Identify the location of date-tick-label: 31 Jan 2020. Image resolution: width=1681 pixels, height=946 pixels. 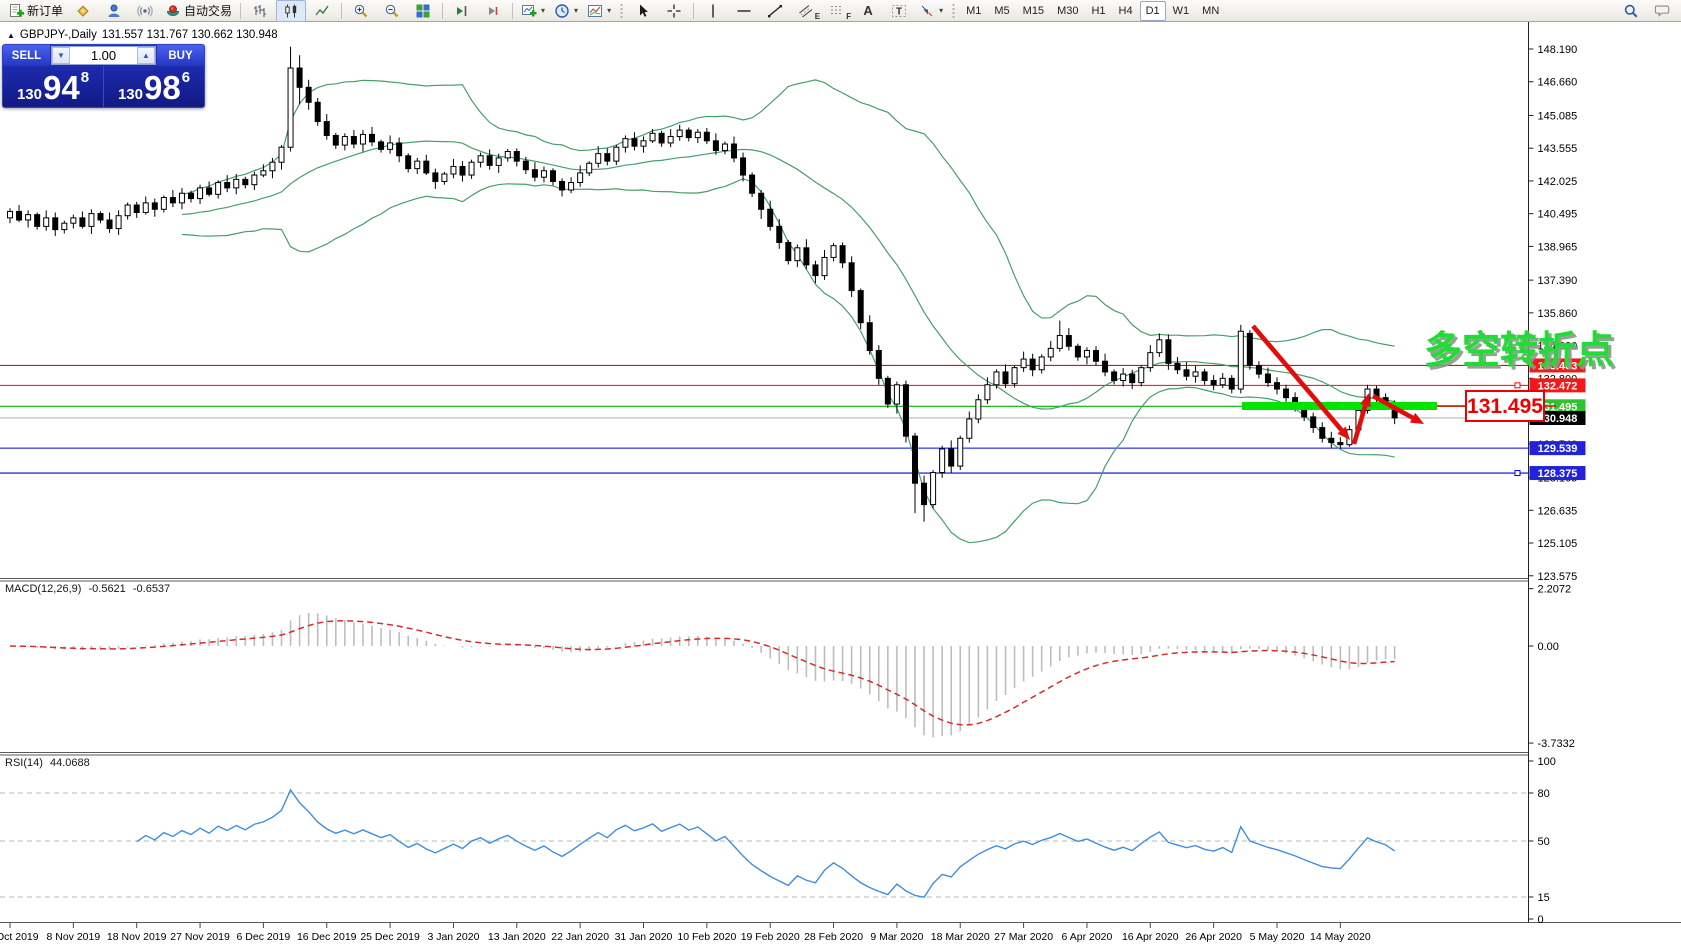
(644, 937).